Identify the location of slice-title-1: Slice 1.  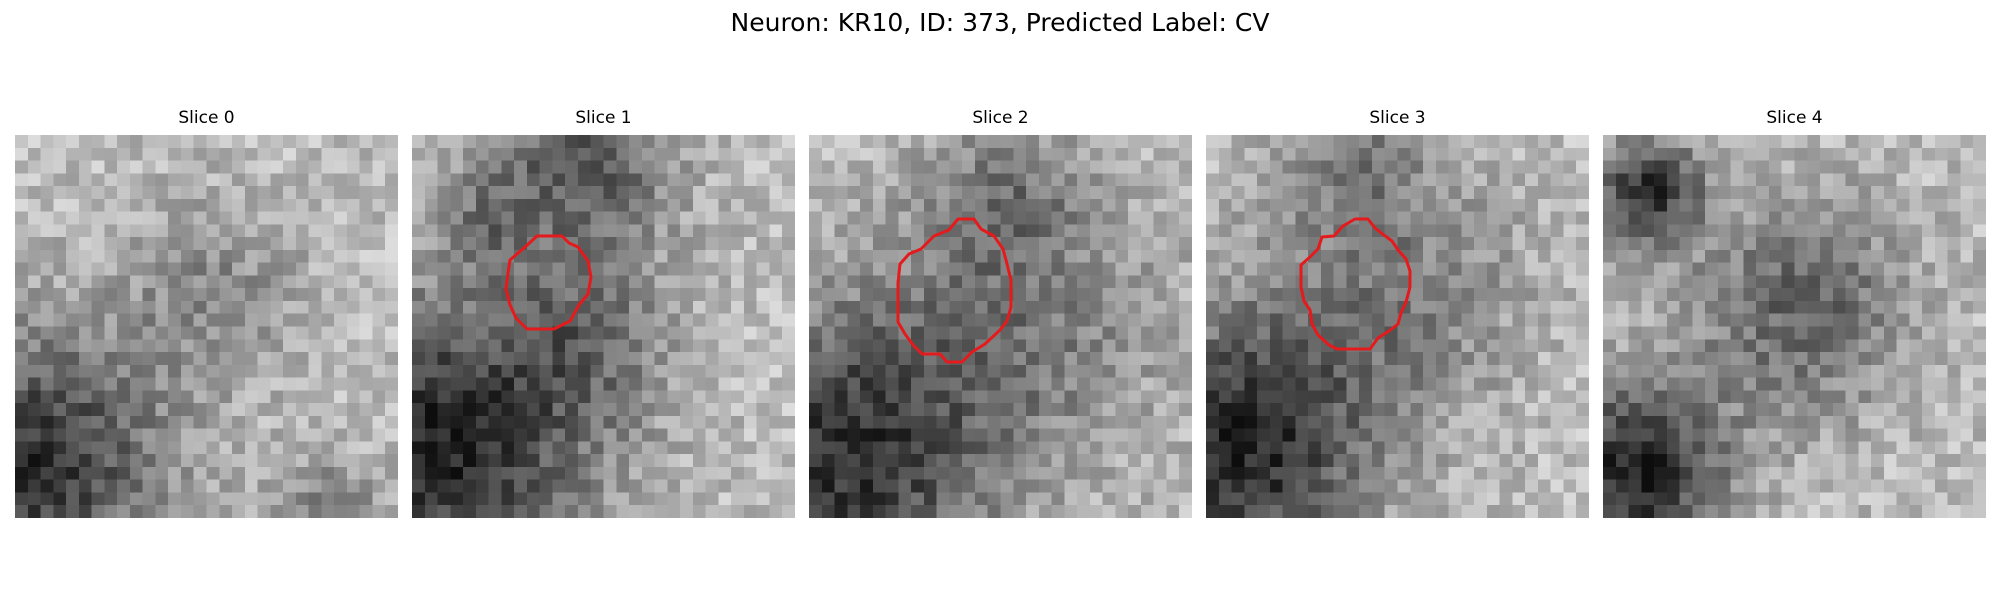
(603, 118).